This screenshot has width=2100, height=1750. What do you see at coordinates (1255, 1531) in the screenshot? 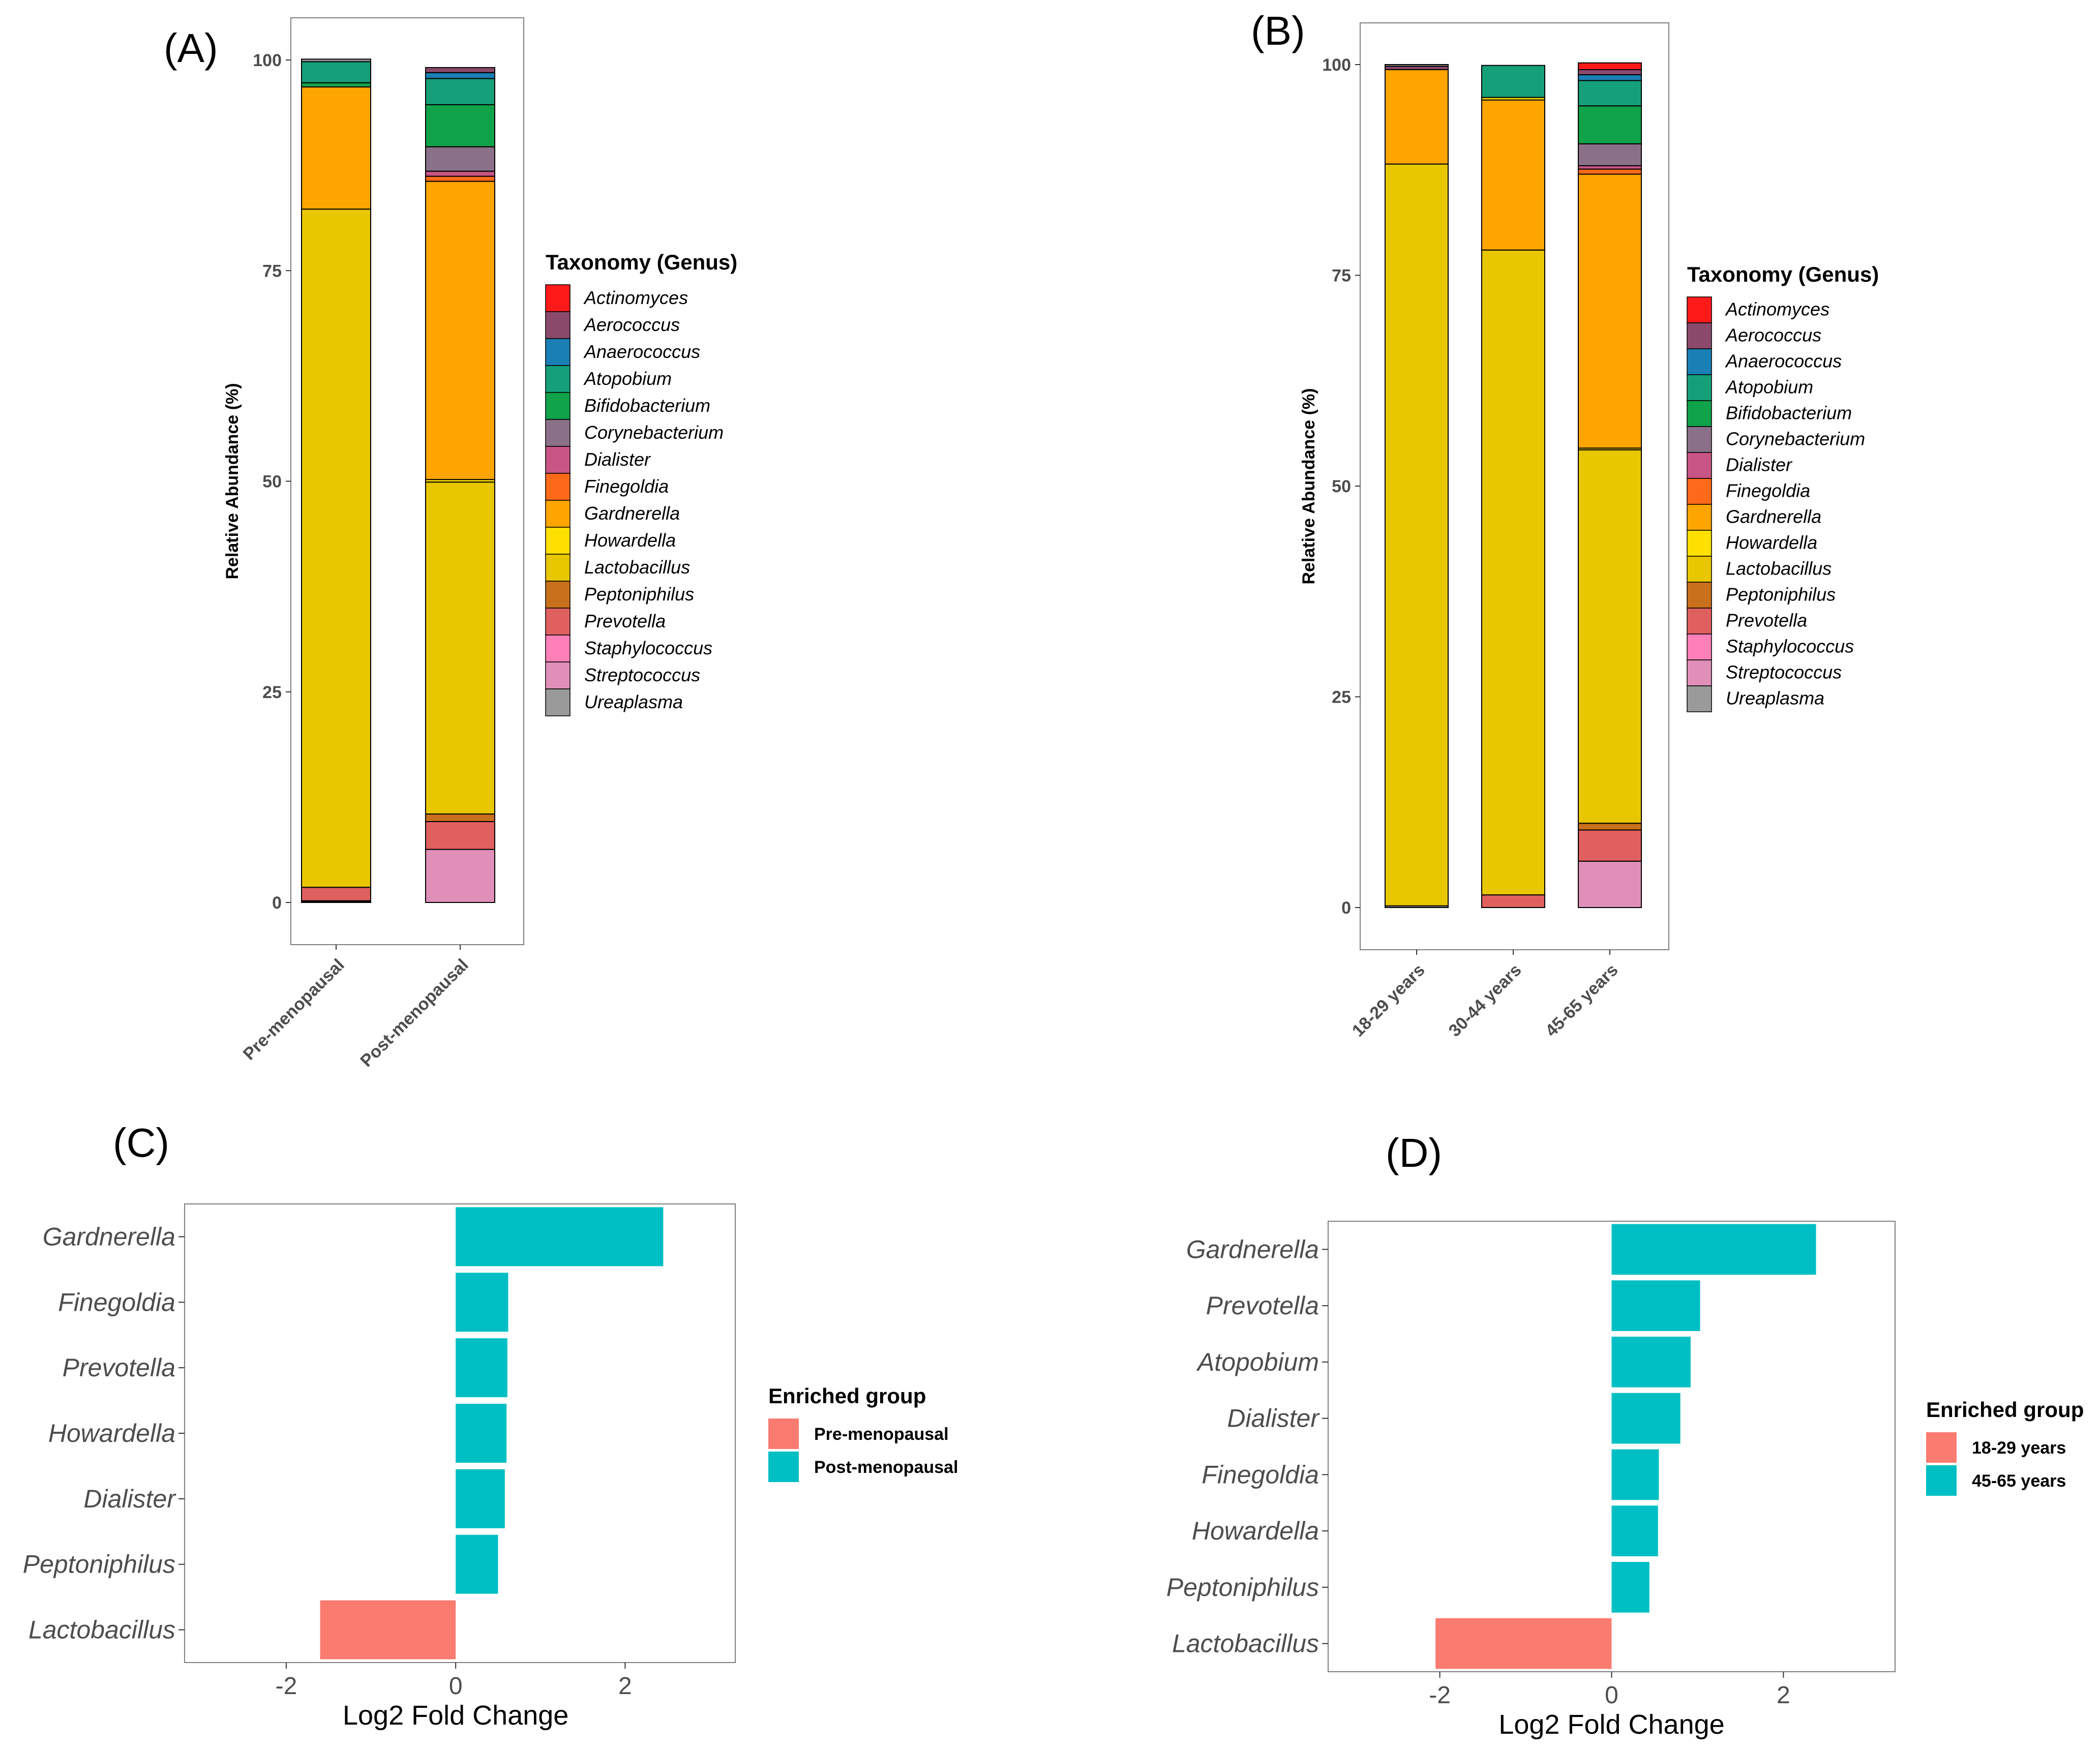
I see `category-label-howardella: Howardella` at bounding box center [1255, 1531].